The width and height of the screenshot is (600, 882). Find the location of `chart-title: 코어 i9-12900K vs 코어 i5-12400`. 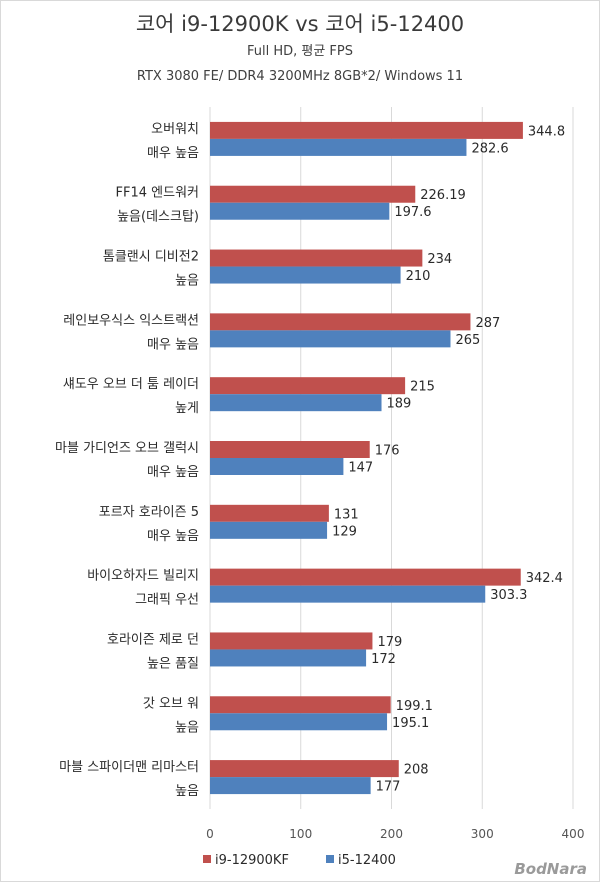

chart-title: 코어 i9-12900K vs 코어 i5-12400 is located at coordinates (300, 24).